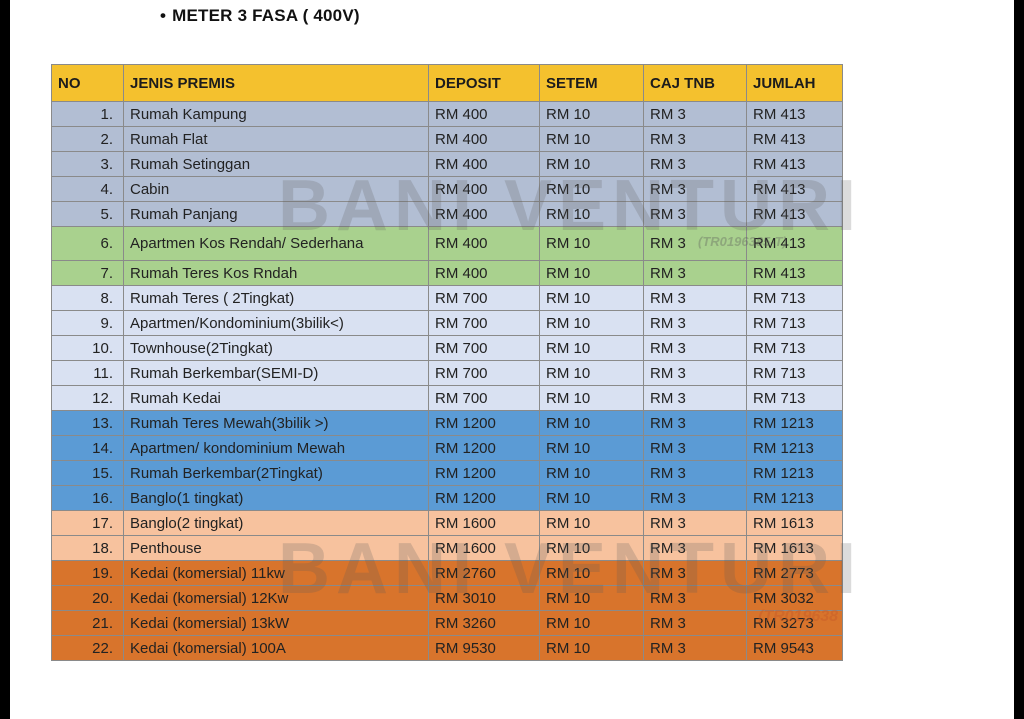  I want to click on cell-jumlah: RM 2773, so click(794, 573).